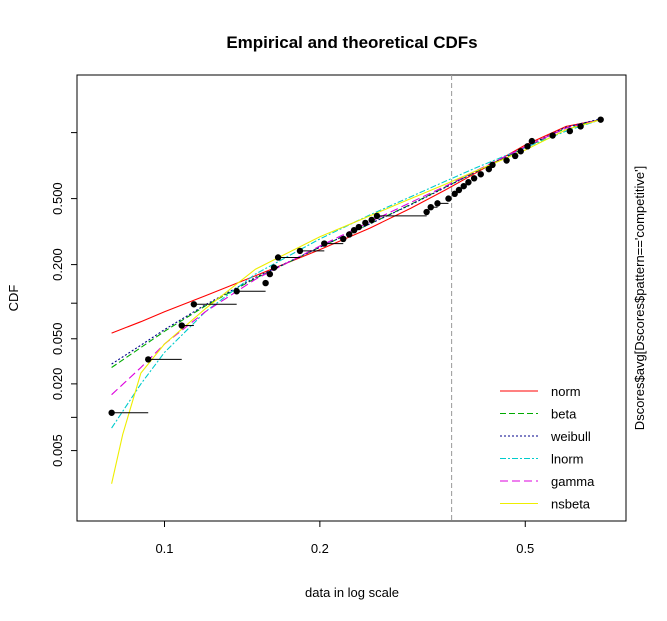  Describe the element at coordinates (57, 264) in the screenshot. I see `y-tick-label: 0.200` at that location.